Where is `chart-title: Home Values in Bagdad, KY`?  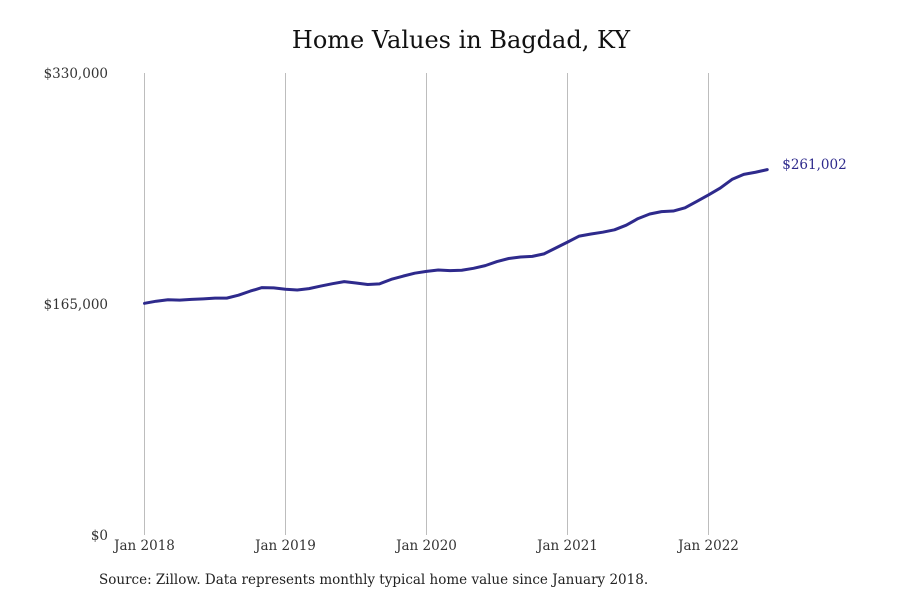
chart-title: Home Values in Bagdad, KY is located at coordinates (461, 40).